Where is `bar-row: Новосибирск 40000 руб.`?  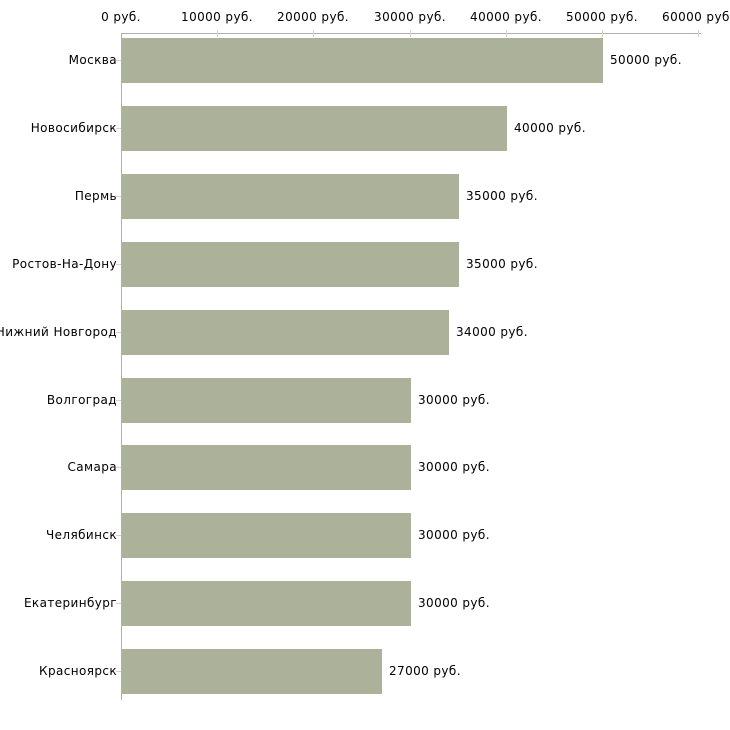
bar-row: Новосибирск 40000 руб. is located at coordinates (365, 128).